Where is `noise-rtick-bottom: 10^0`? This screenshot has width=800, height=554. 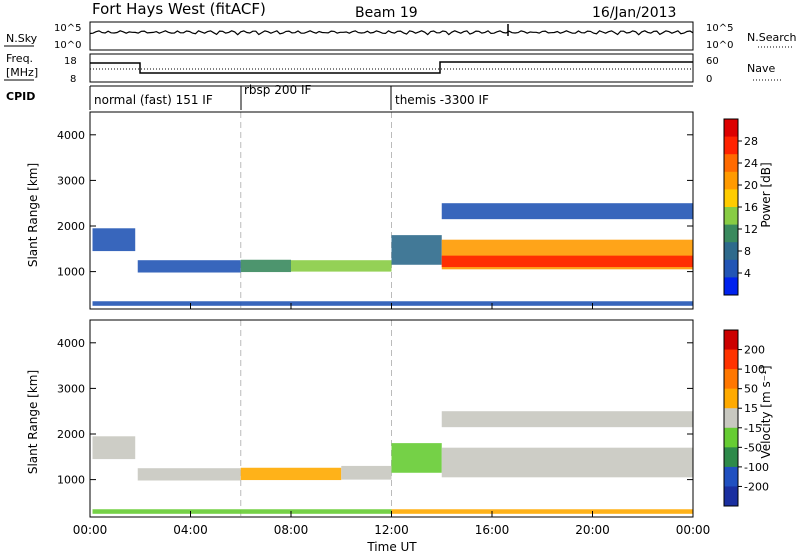
noise-rtick-bottom: 10^0 is located at coordinates (719, 45).